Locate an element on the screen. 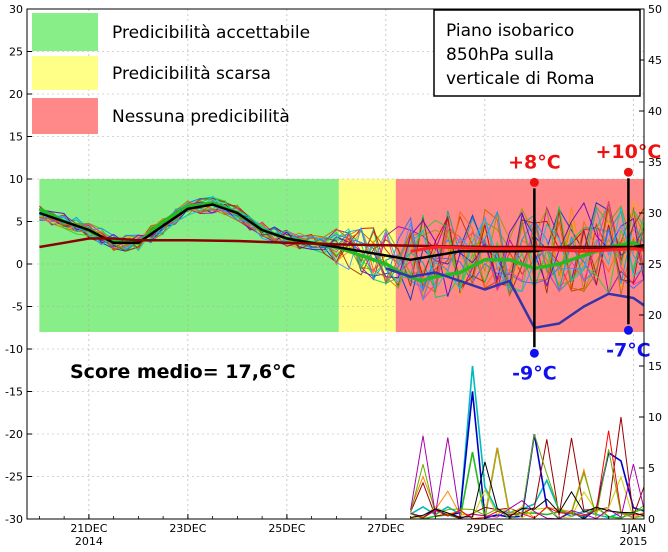 The height and width of the screenshot is (552, 668). annotations: +8°C-9°C+10°C-7°C+6°C-13°C is located at coordinates (585, 262).